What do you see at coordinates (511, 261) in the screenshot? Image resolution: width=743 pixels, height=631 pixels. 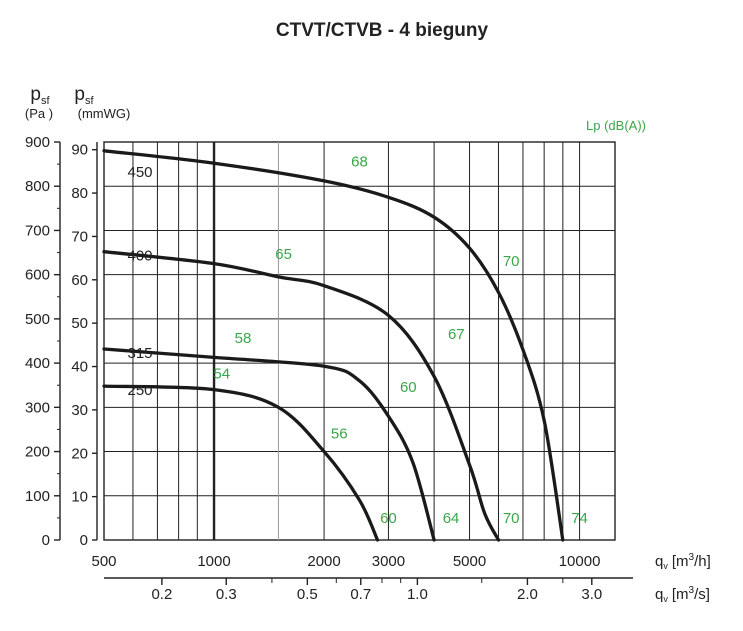 I see `lp-label-450: 70` at bounding box center [511, 261].